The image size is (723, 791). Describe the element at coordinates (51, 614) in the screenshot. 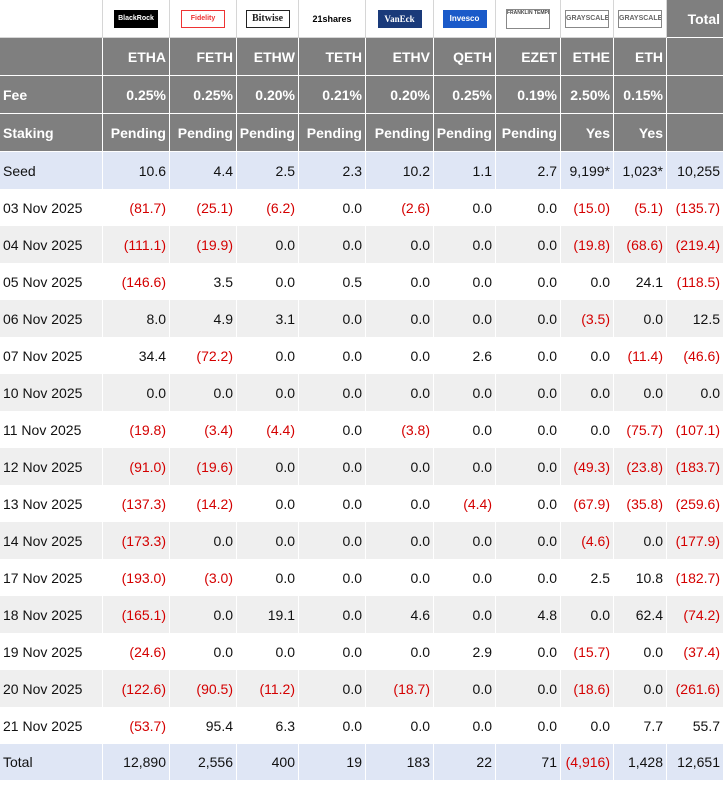

I see `date-cell: 18 Nov 2025` at that location.